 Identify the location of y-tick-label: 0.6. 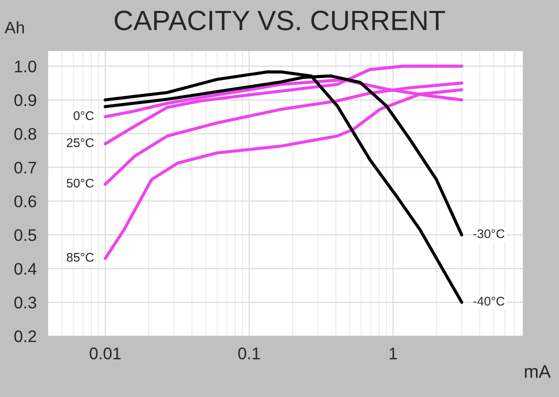
(25, 201).